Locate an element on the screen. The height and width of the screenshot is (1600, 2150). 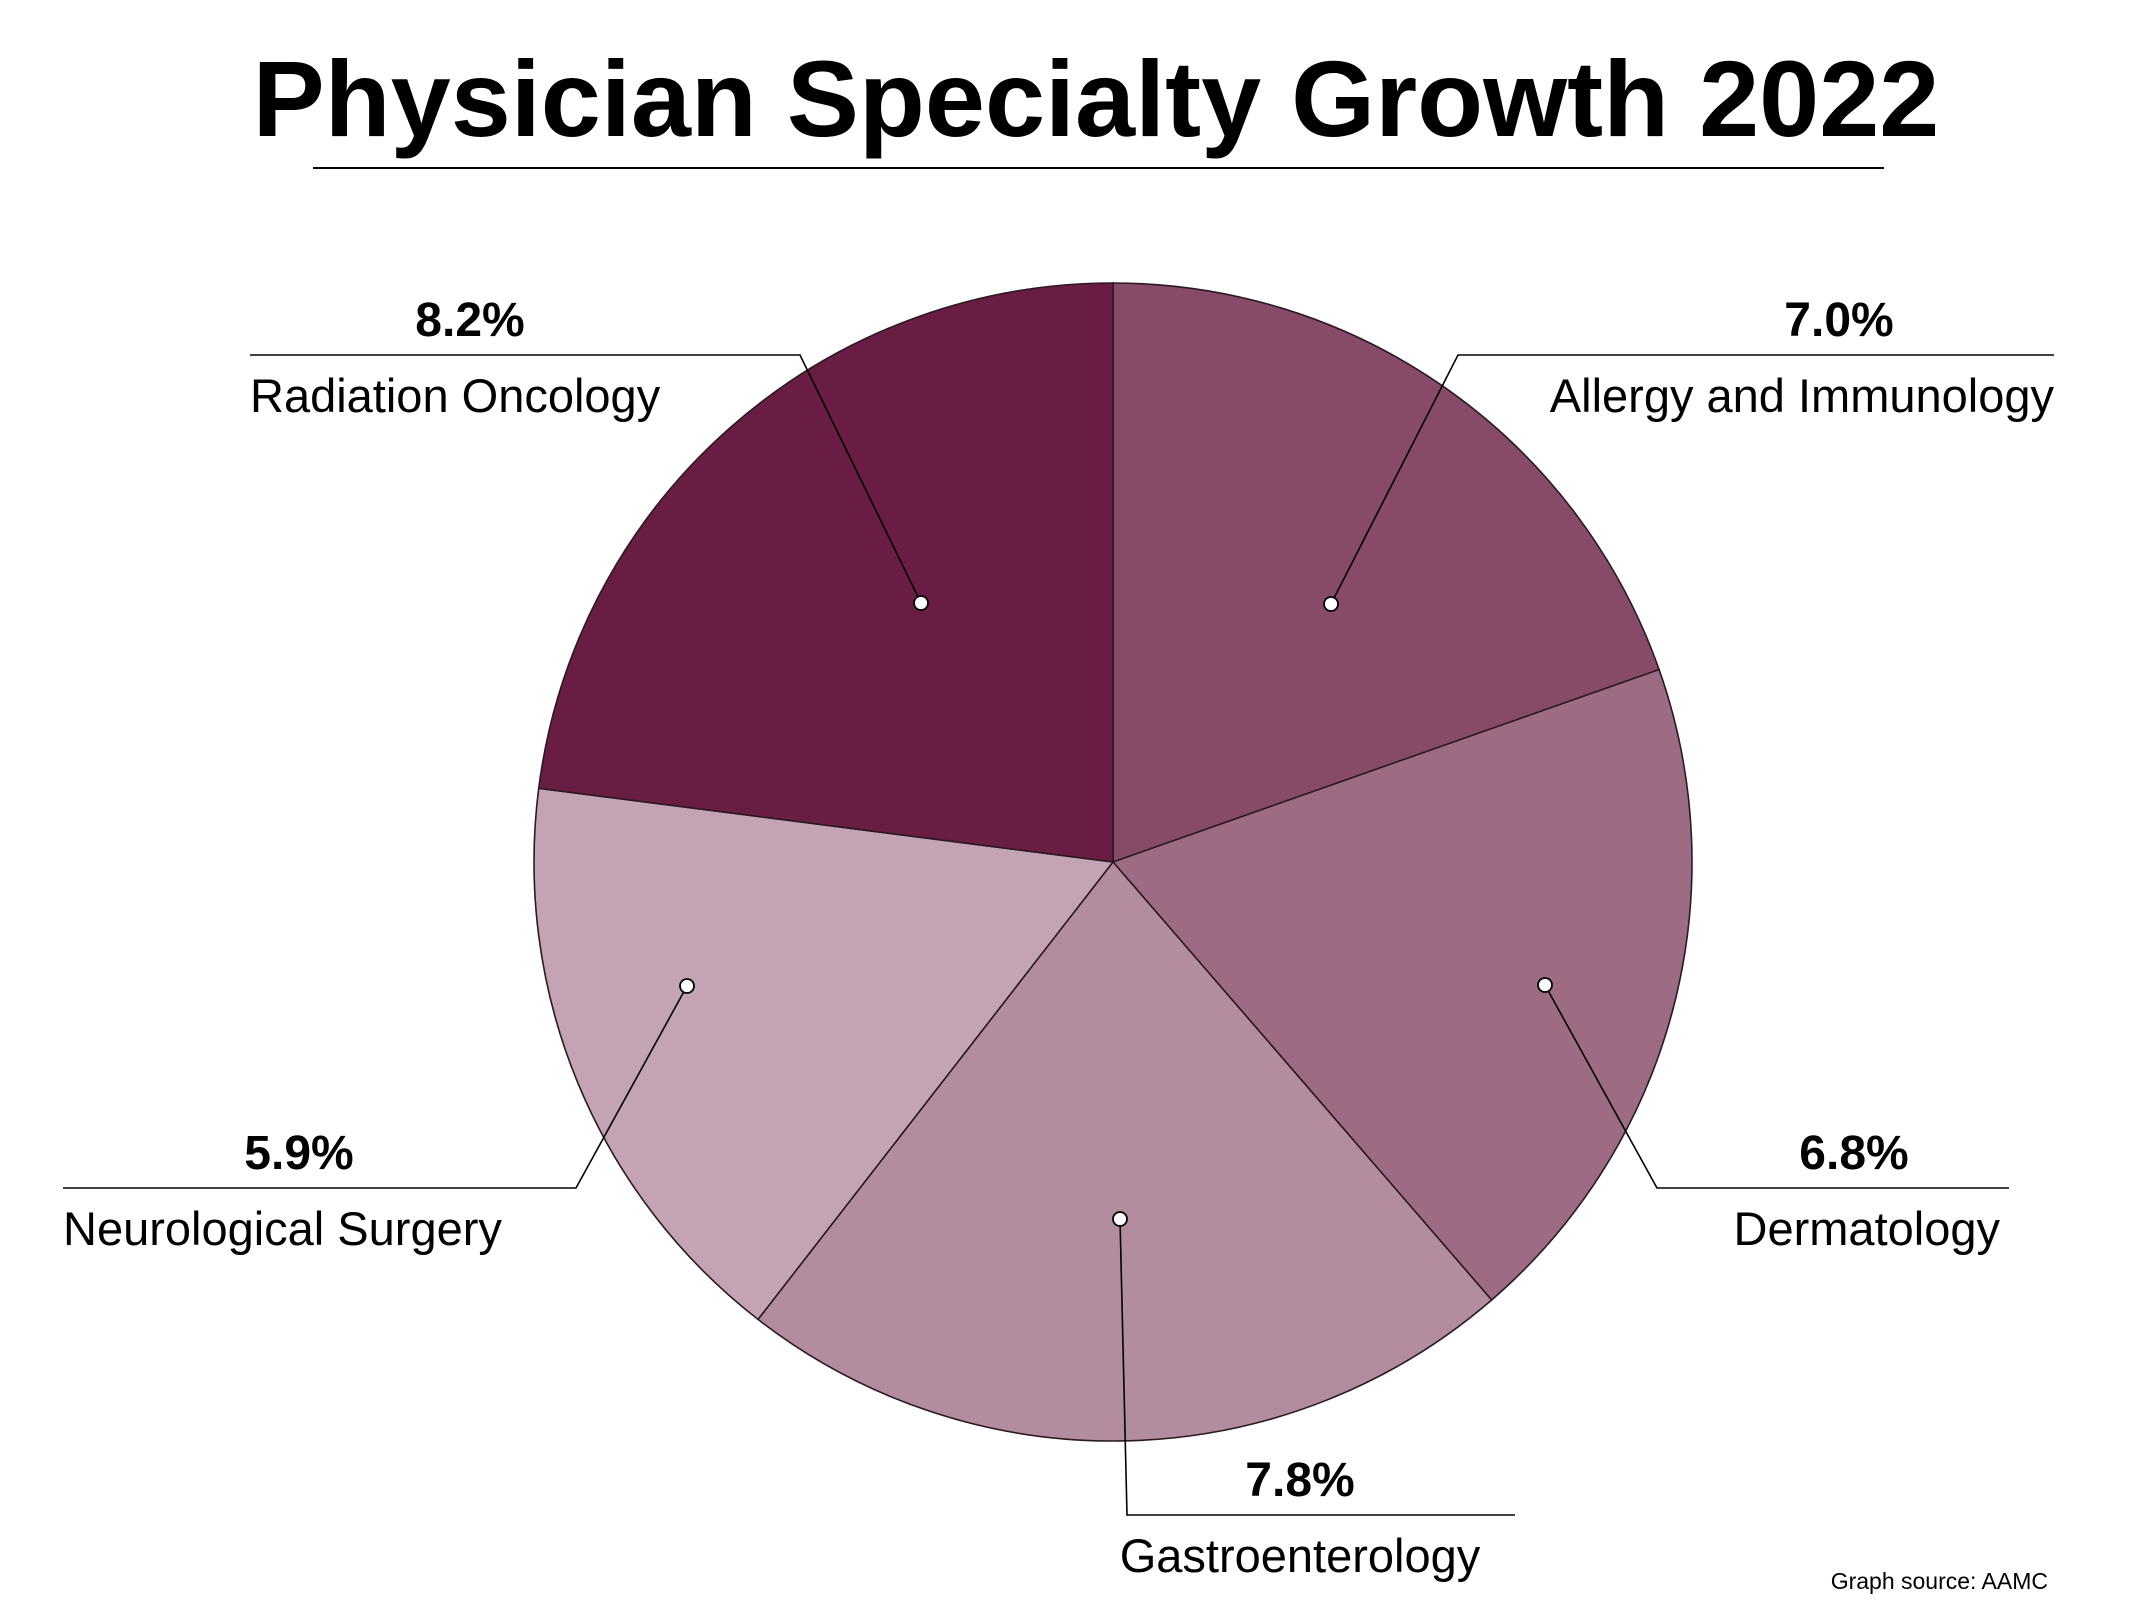
slice-name-label: Radiation Oncology is located at coordinates (455, 395).